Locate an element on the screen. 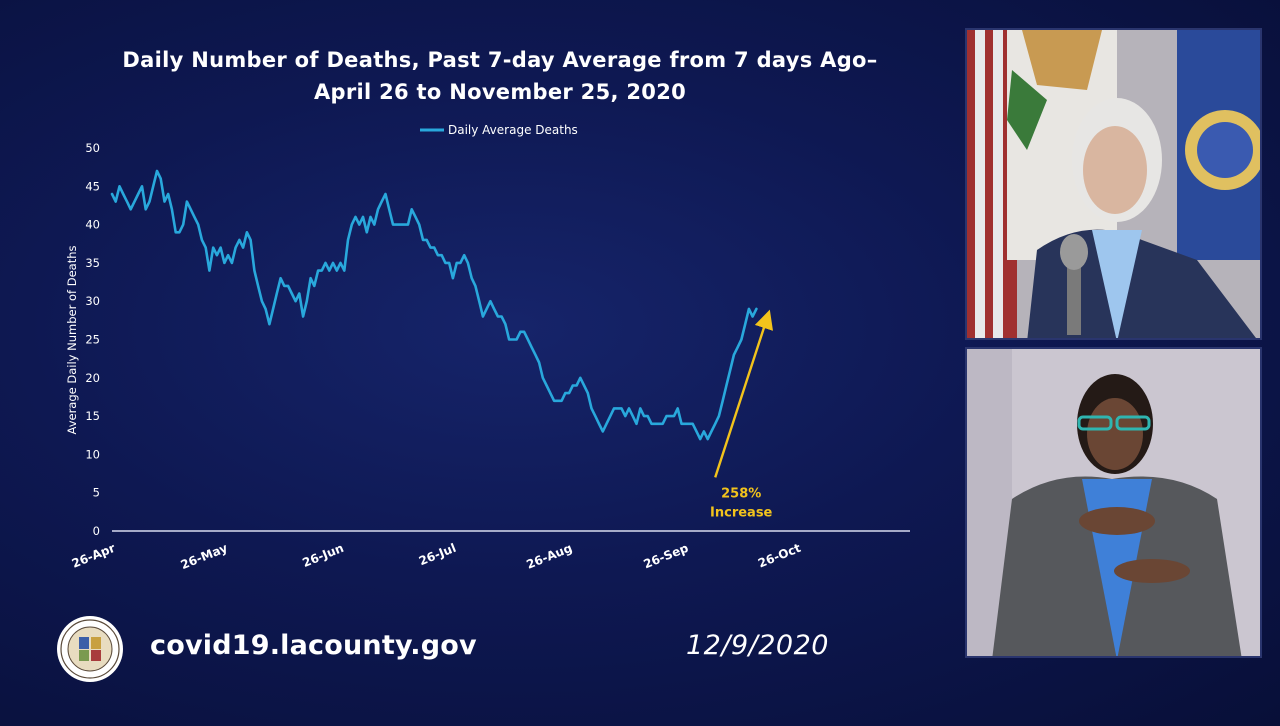 This screenshot has height=726, width=1280. footer-website: covid19.lacounty.gov is located at coordinates (313, 645).